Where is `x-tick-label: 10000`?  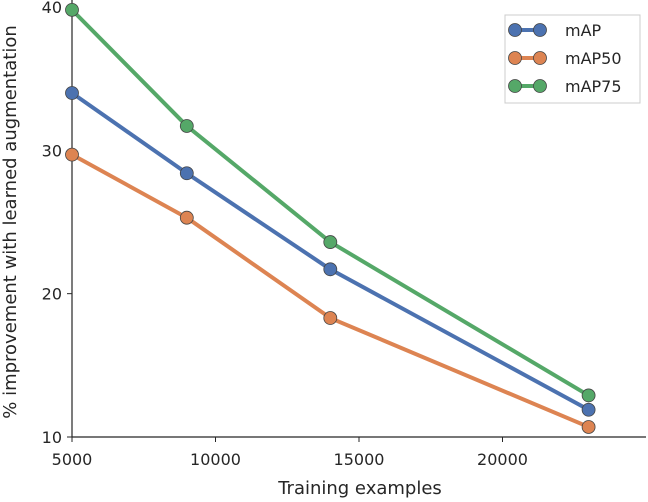 x-tick-label: 10000 is located at coordinates (215, 459).